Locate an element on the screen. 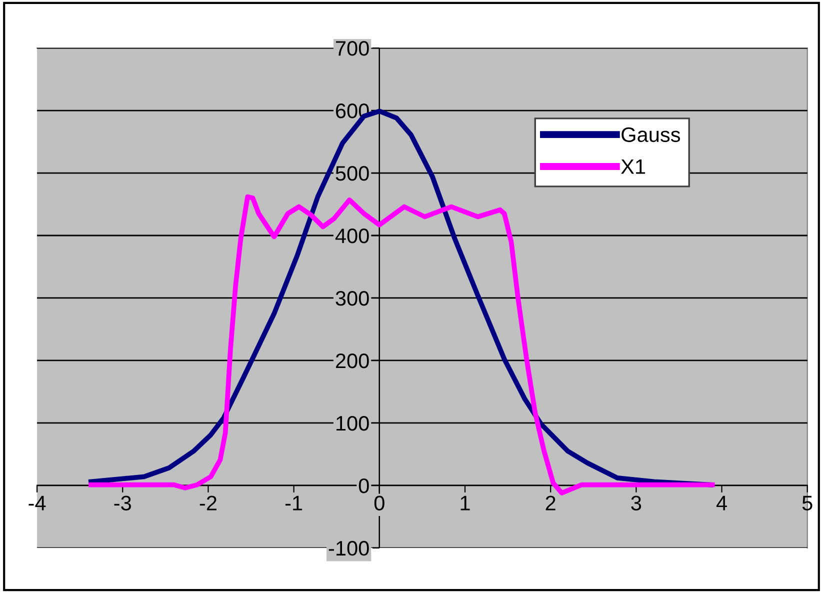  y-tick-label: 100 is located at coordinates (352, 423).